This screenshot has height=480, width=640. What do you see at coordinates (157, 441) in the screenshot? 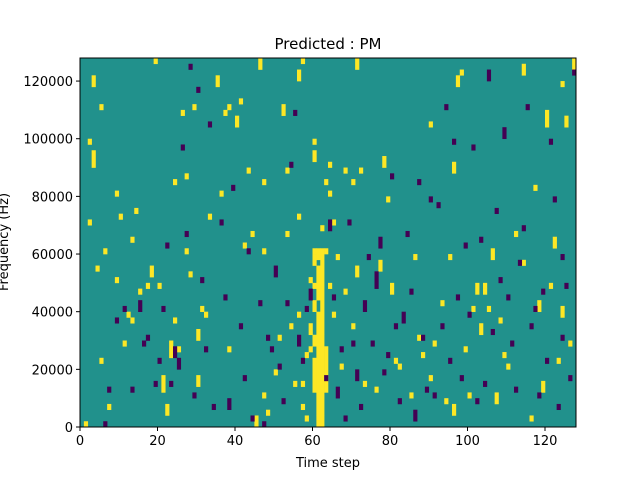
I see `x-tick-label: 20` at bounding box center [157, 441].